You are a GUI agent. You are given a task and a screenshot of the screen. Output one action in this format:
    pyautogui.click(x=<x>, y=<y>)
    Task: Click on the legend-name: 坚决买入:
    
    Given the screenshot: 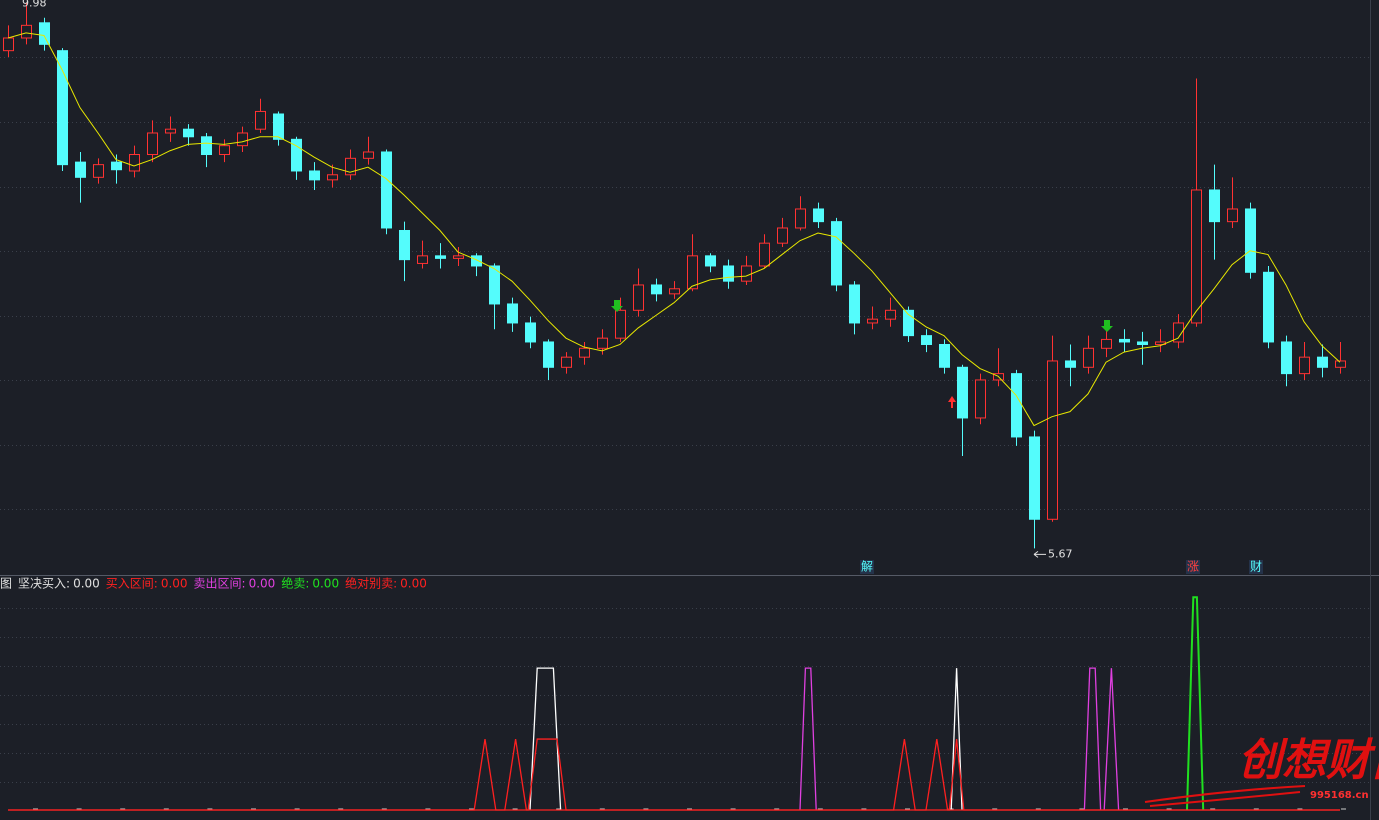 What is the action you would take?
    pyautogui.click(x=44, y=584)
    